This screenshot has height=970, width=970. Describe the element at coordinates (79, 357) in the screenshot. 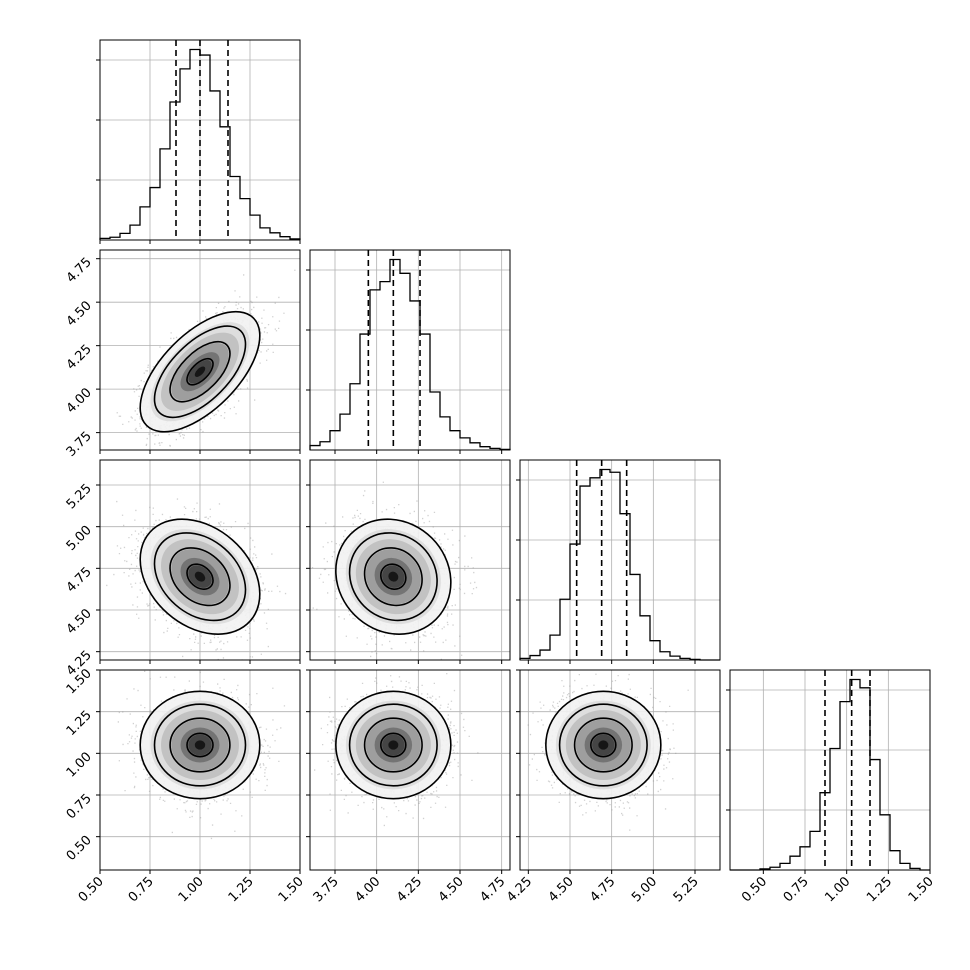

I see `y-tick-label: 4.25` at that location.